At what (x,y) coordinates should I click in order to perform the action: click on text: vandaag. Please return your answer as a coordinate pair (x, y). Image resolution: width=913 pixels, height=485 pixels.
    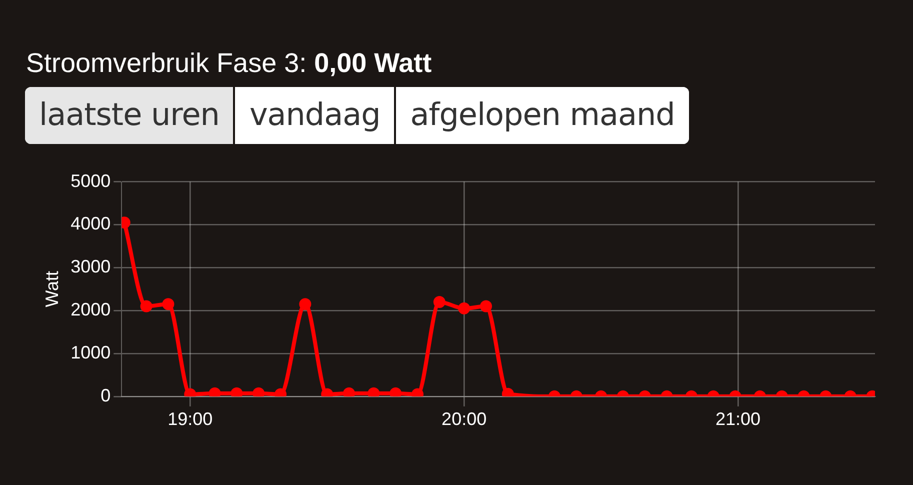
    Looking at the image, I should click on (313, 115).